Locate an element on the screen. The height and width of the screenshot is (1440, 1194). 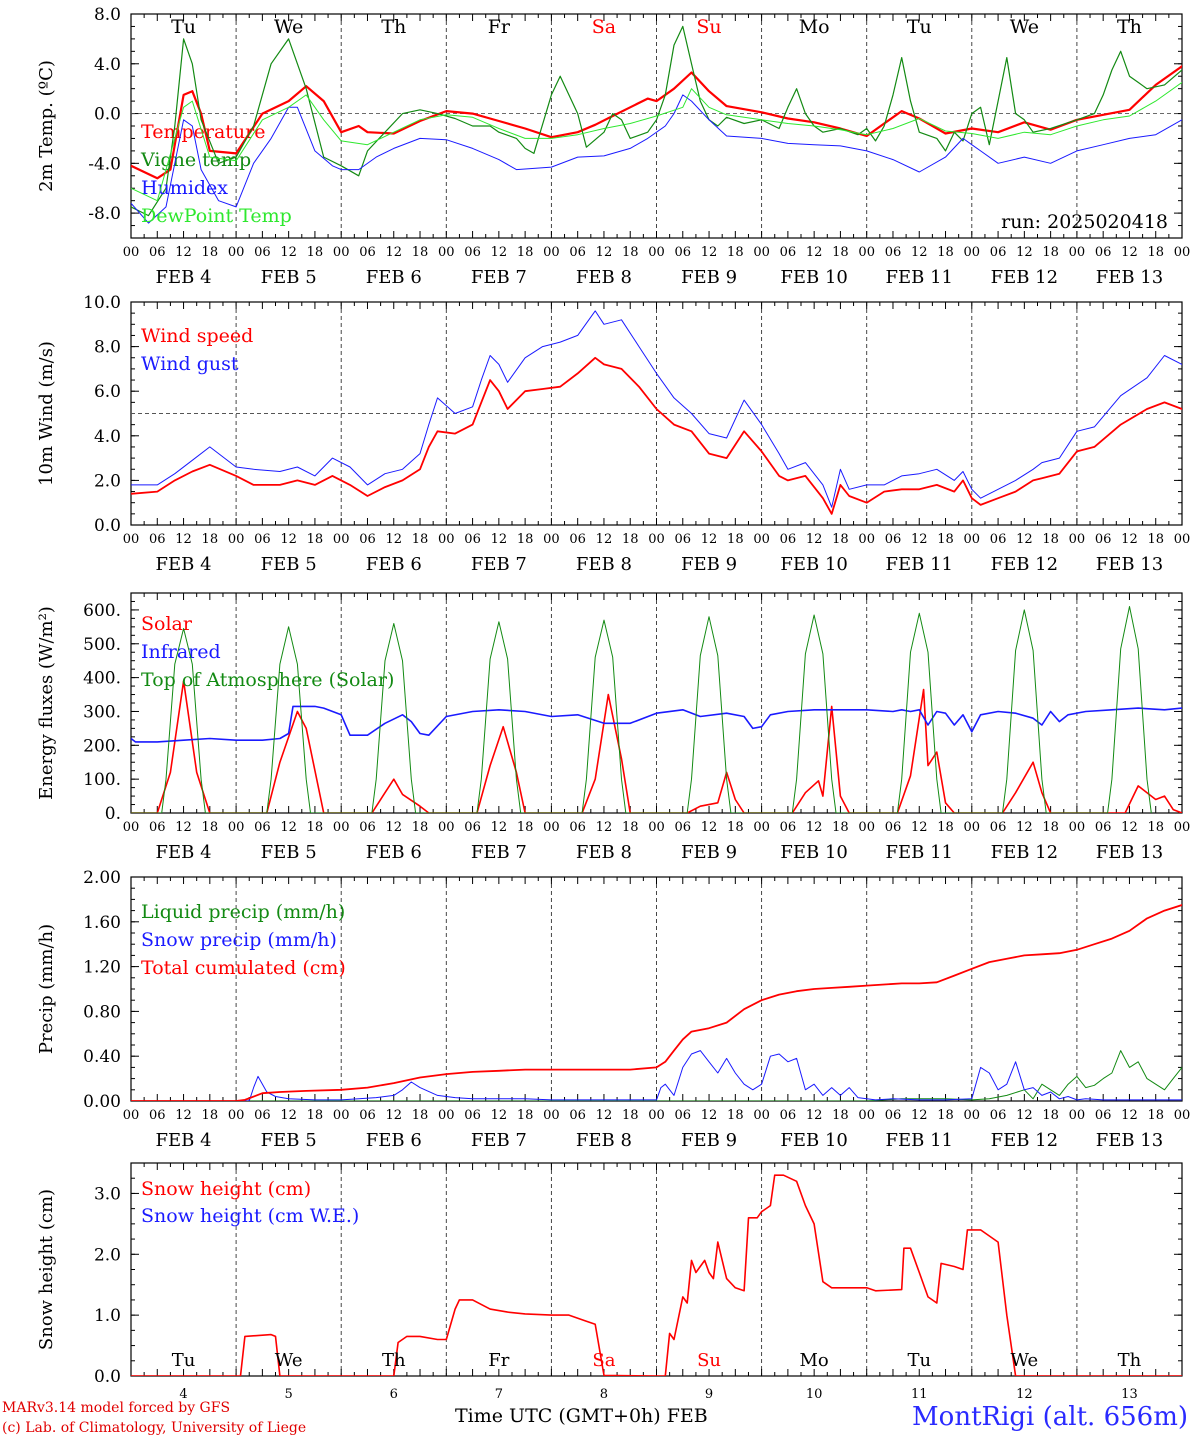
y-tick-label: 8.0 is located at coordinates (107, 348).